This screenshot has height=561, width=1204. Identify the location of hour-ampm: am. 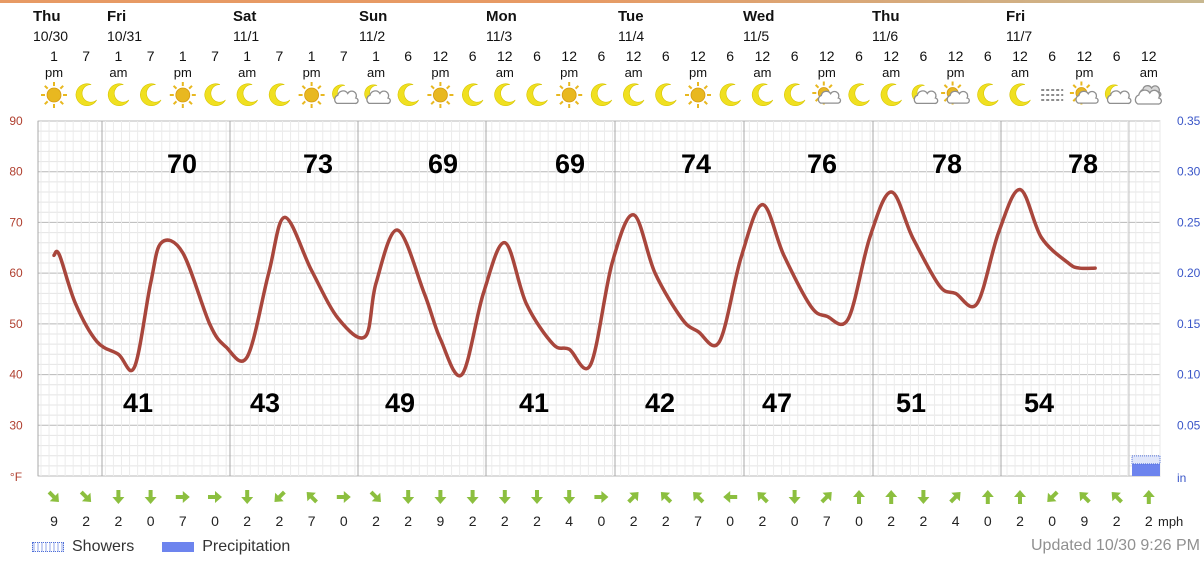
(762, 72).